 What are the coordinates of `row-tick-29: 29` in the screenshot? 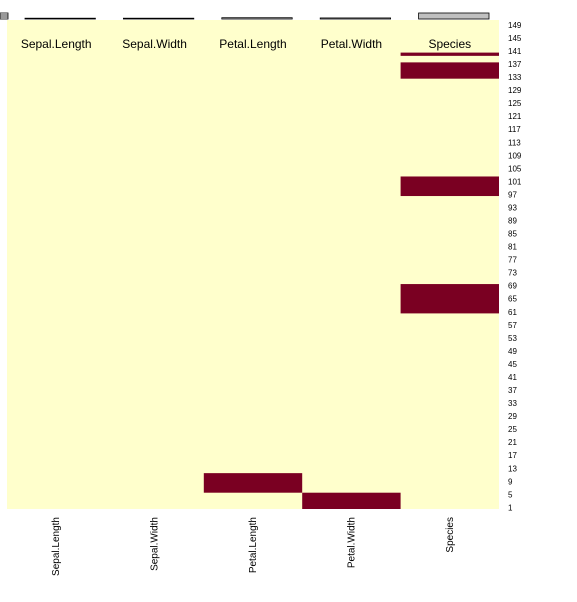 It's located at (512, 416).